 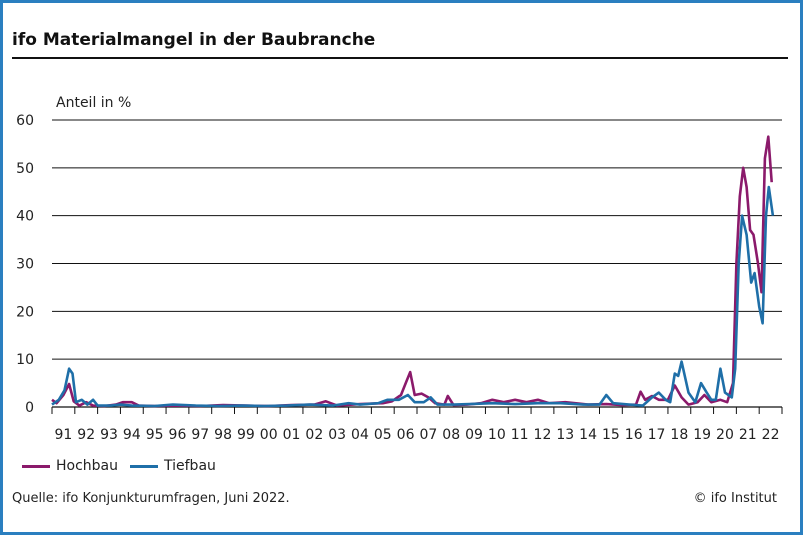 I want to click on x-tick-label: 96, so click(x=178, y=435).